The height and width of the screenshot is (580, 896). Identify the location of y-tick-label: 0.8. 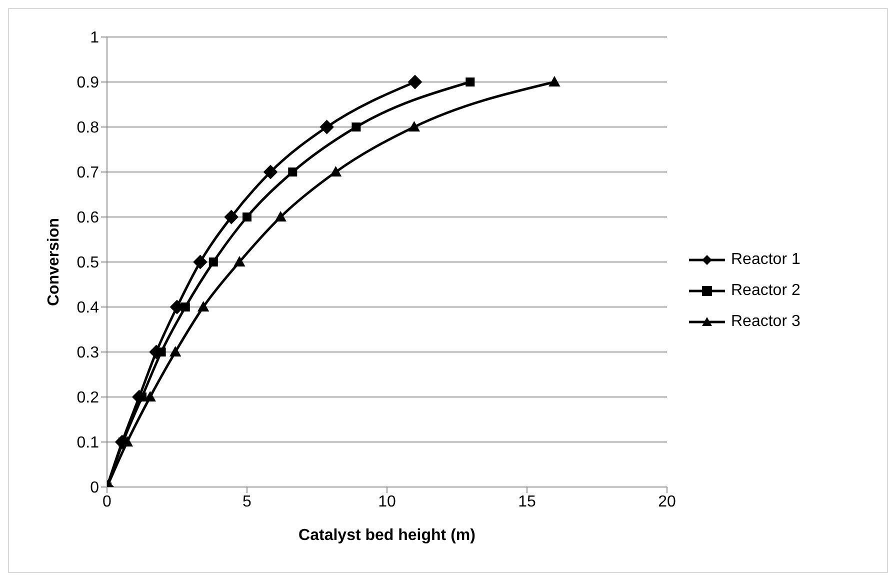
(88, 128).